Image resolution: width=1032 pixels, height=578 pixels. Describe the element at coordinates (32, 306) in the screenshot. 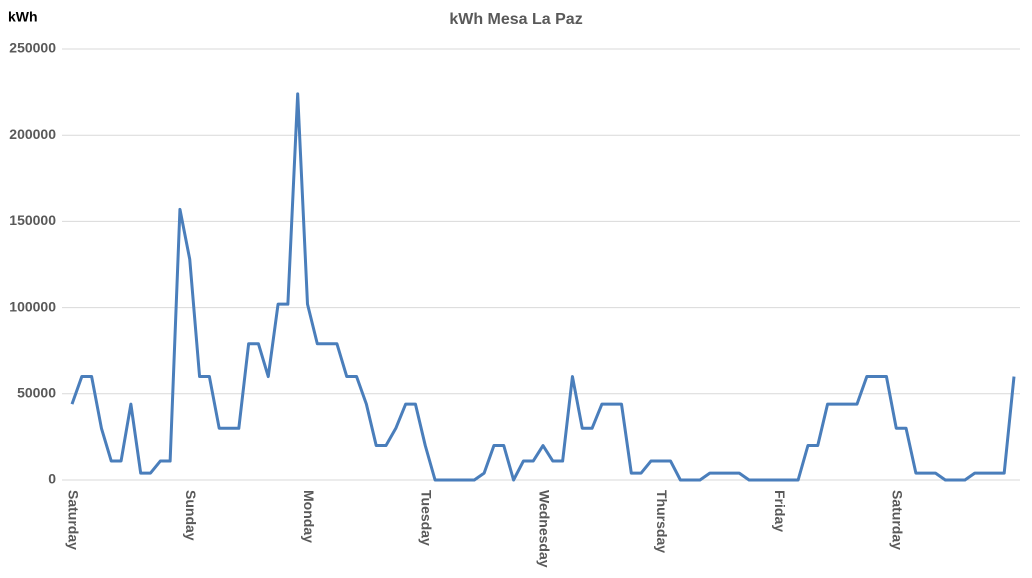

I see `y-tick-label: 100000` at that location.